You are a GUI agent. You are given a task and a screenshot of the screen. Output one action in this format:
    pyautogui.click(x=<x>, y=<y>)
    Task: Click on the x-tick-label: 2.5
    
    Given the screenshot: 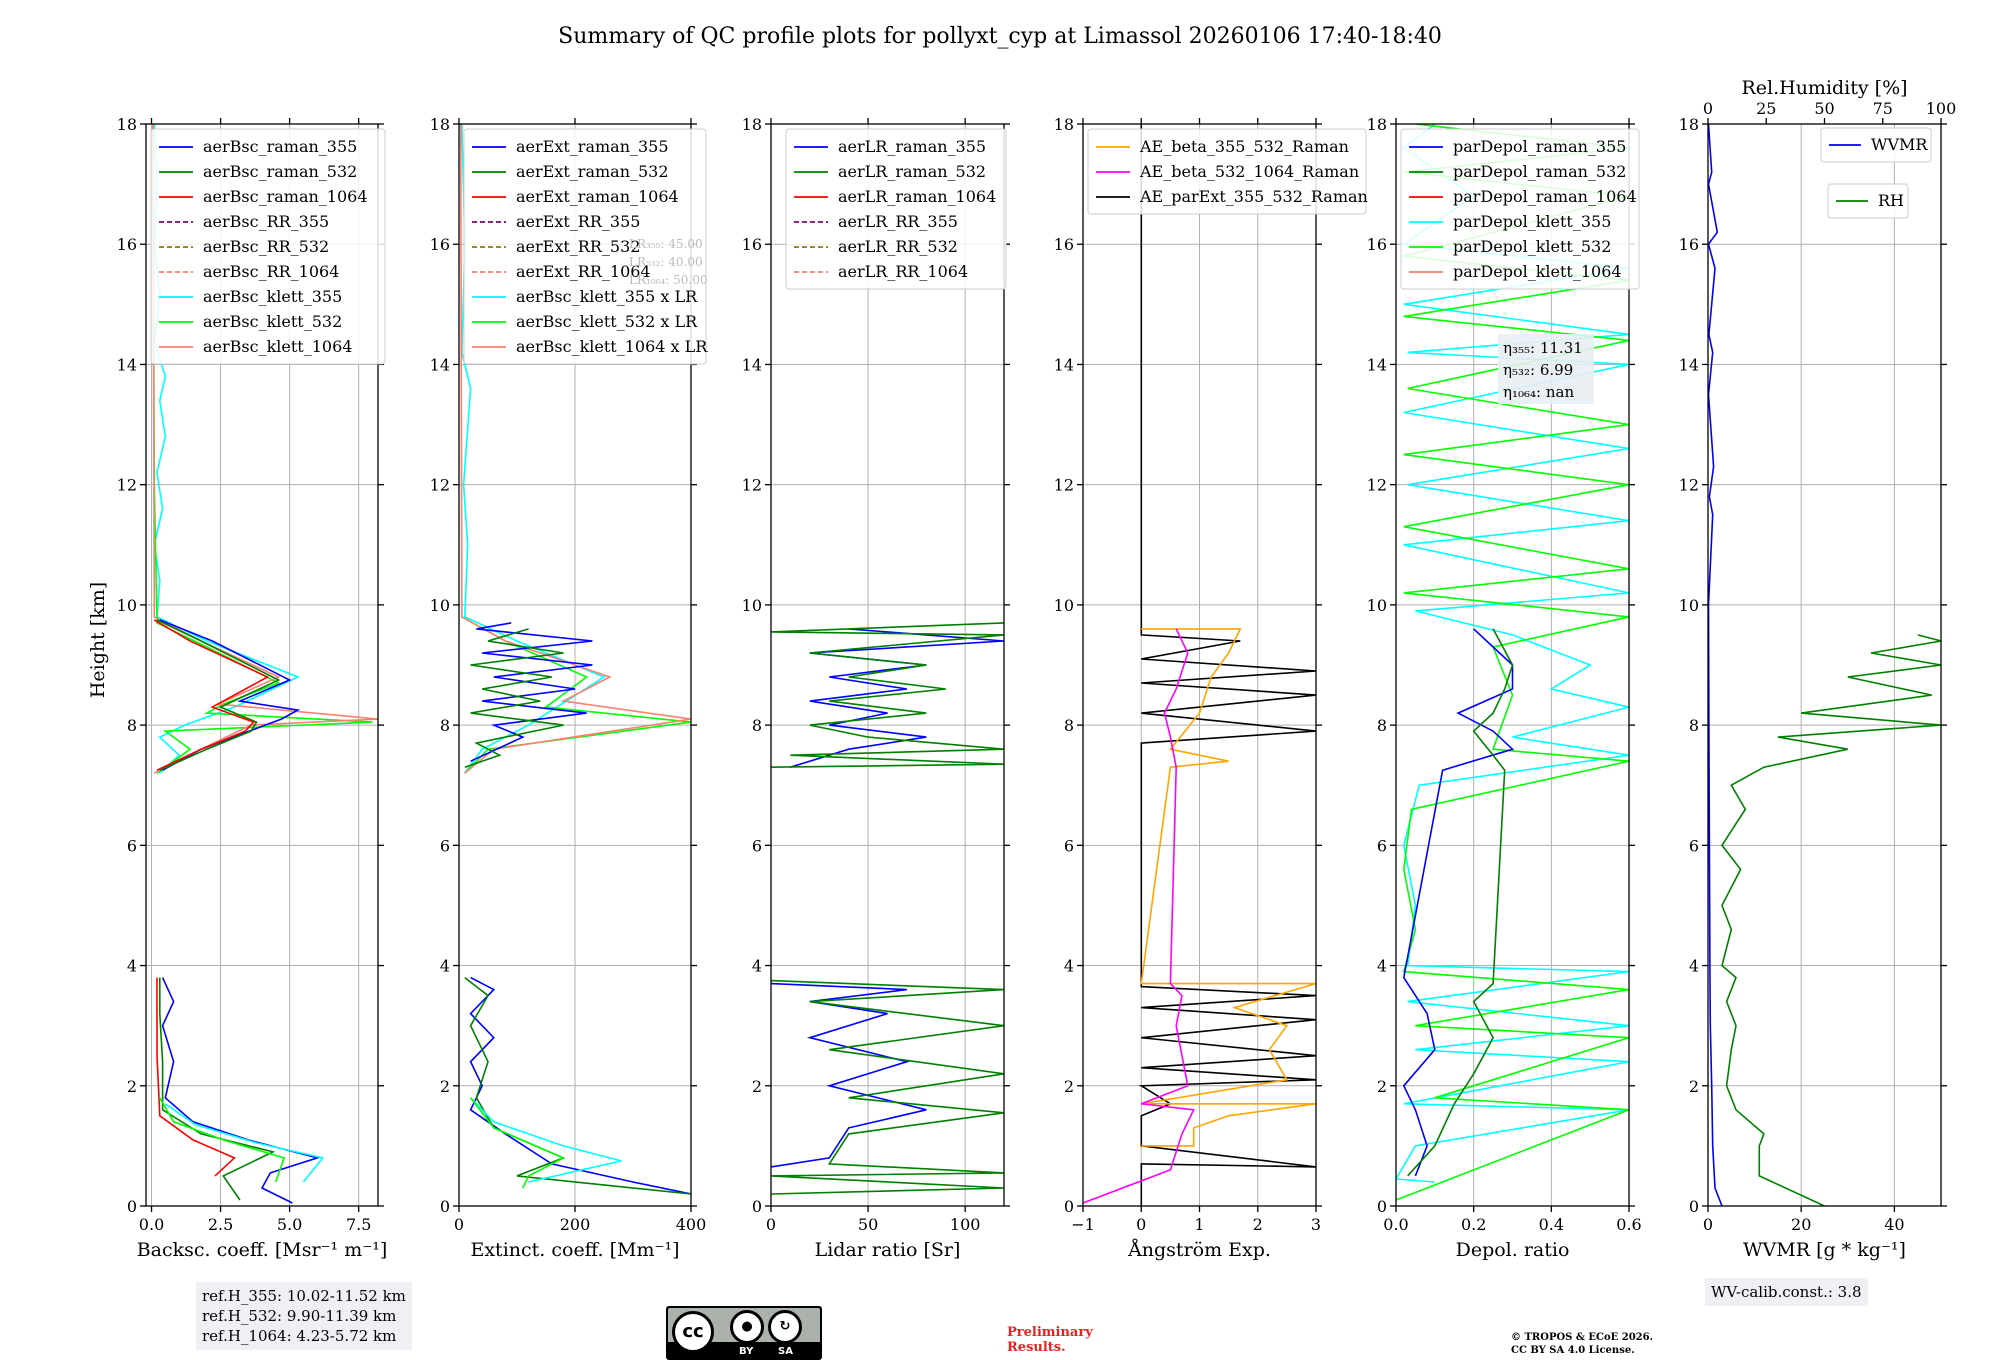 What is the action you would take?
    pyautogui.click(x=220, y=1224)
    